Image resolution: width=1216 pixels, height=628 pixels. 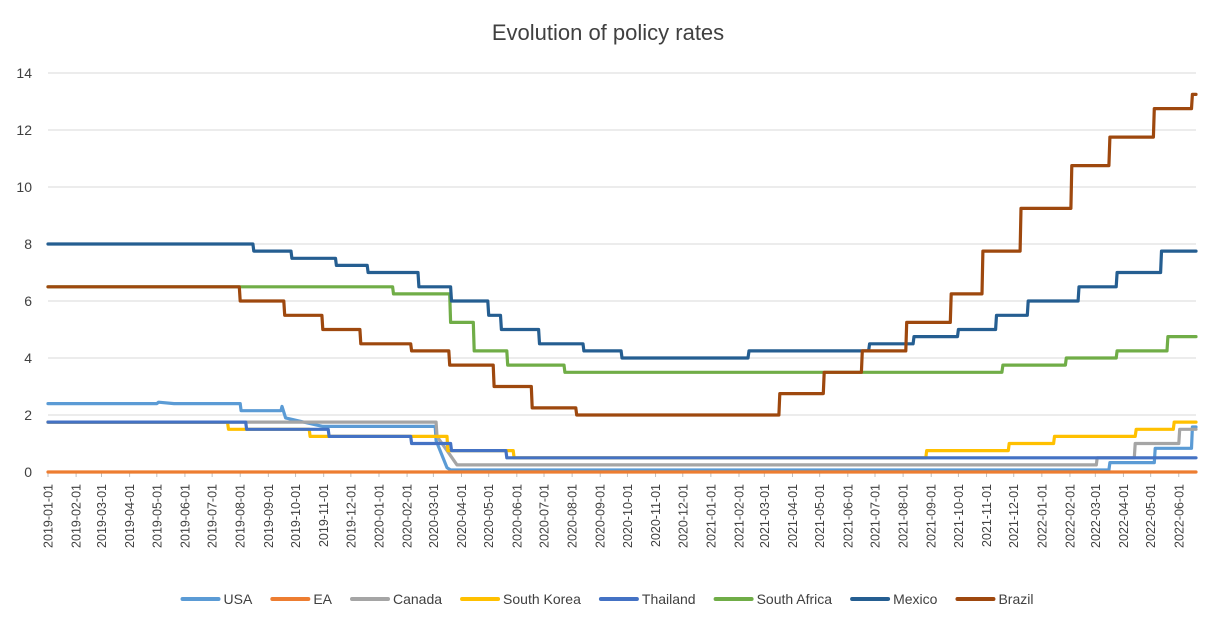 What do you see at coordinates (915, 599) in the screenshot?
I see `legend-label: Mexico` at bounding box center [915, 599].